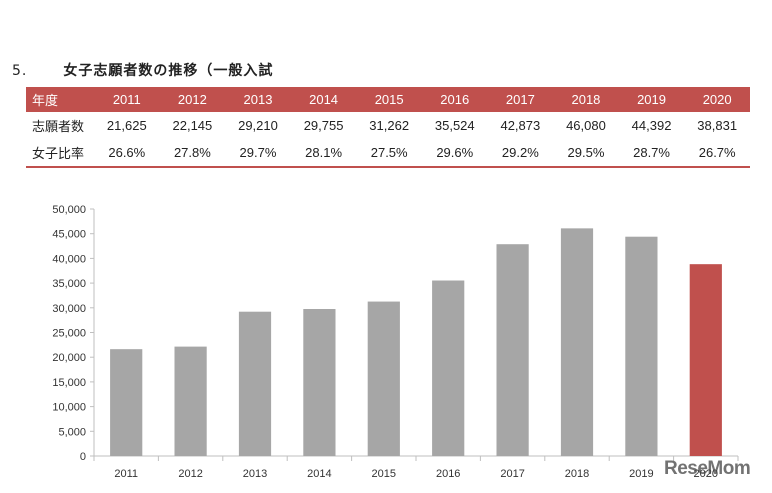 The height and width of the screenshot is (493, 772). Describe the element at coordinates (69, 259) in the screenshot. I see `y-tick-label: 40,000` at that location.